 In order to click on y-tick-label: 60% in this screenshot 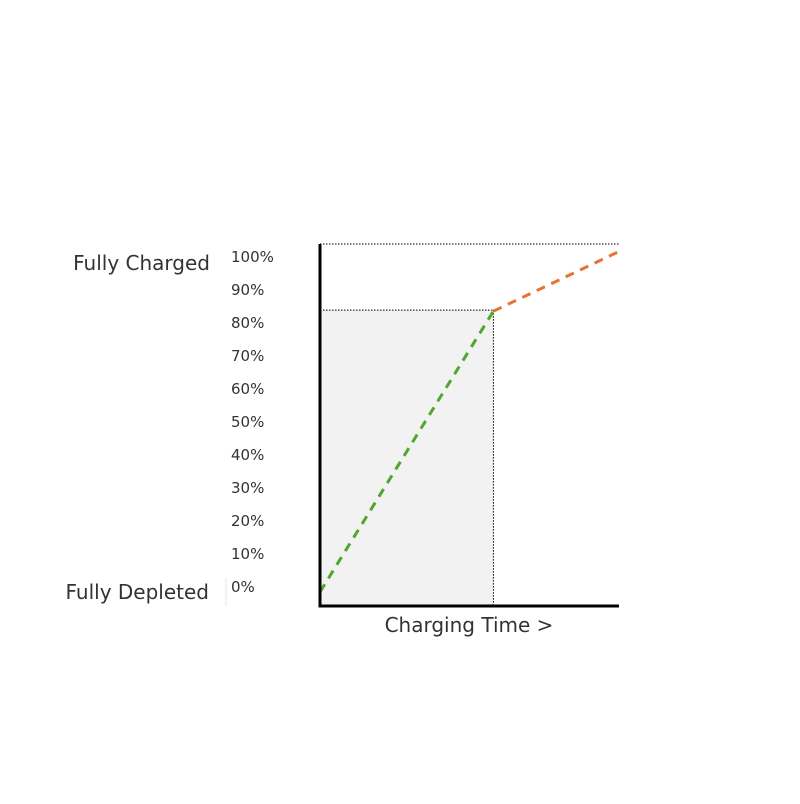, I will do `click(247, 389)`.